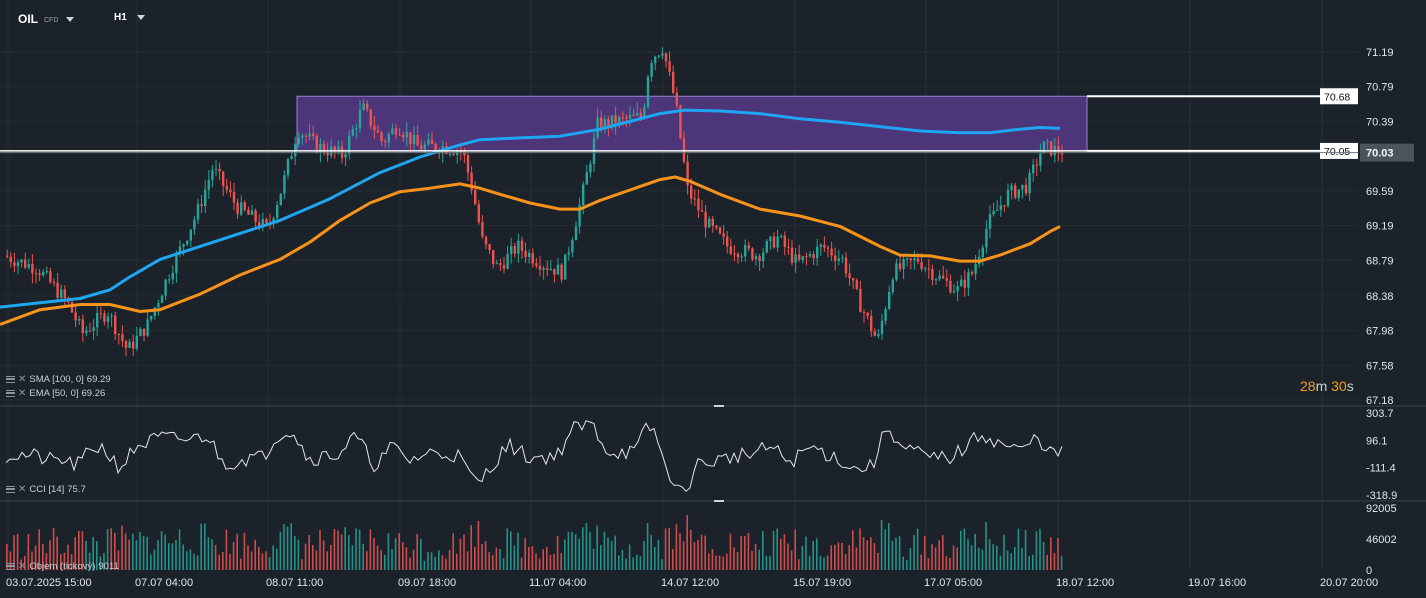 Image resolution: width=1426 pixels, height=598 pixels. I want to click on volume-legend: ✕ Objem (tickový) 9011, so click(62, 566).